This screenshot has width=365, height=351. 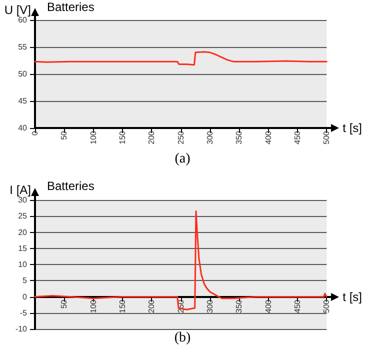 I want to click on y-tick-label: -10, so click(x=21, y=329).